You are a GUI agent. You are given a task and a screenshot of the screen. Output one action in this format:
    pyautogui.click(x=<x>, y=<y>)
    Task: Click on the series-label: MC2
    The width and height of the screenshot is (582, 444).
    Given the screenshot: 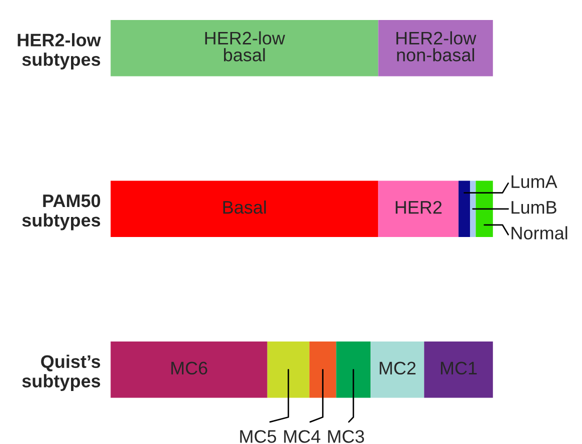 What is the action you would take?
    pyautogui.click(x=398, y=368)
    